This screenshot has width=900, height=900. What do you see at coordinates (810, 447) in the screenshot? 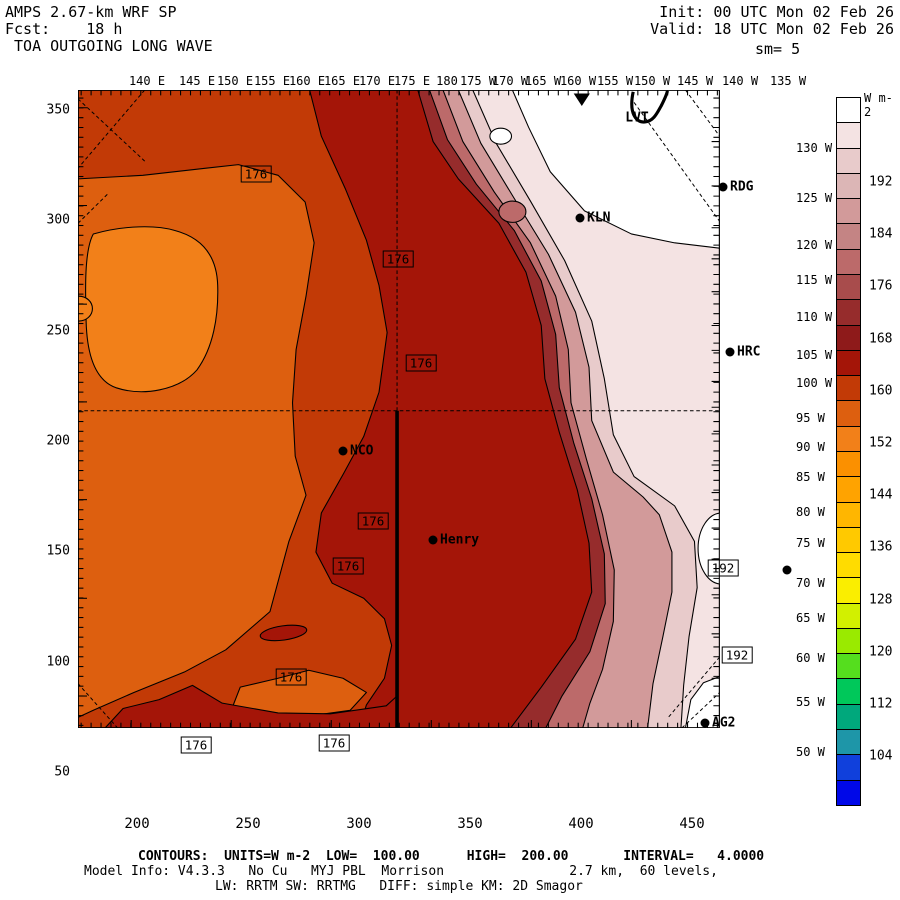
I see `right-edge-longitude-label: 90 W` at bounding box center [810, 447].